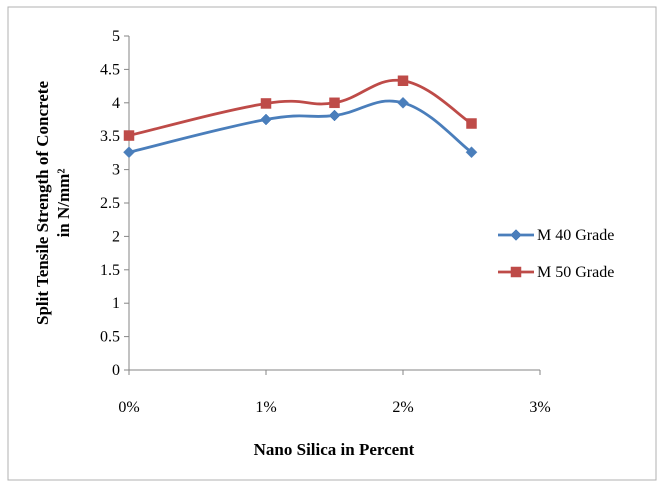 This screenshot has width=659, height=486. I want to click on y-tick-label: 1, so click(116, 303).